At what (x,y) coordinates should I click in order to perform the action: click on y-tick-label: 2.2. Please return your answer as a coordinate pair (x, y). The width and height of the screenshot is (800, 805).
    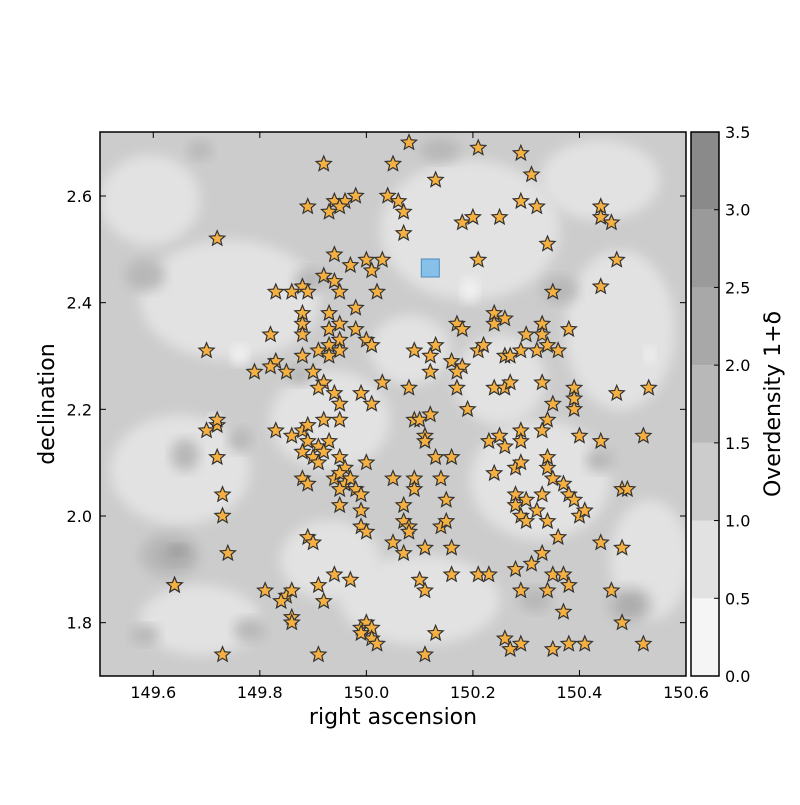
    Looking at the image, I should click on (79, 409).